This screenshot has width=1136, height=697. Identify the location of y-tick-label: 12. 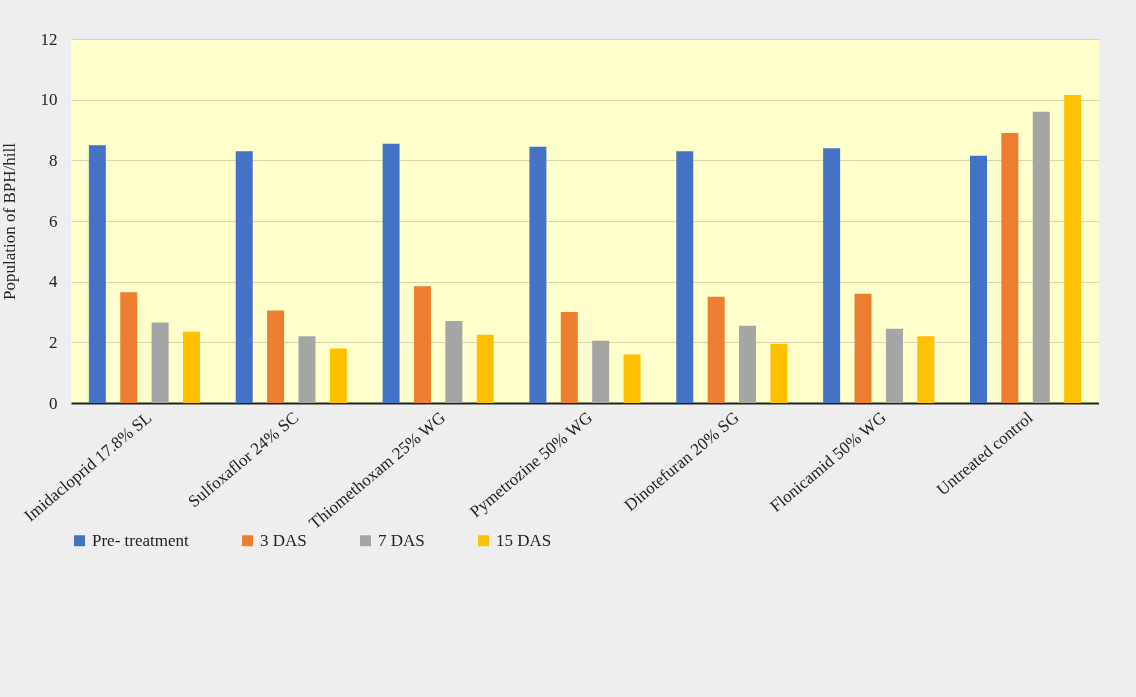
(49, 39).